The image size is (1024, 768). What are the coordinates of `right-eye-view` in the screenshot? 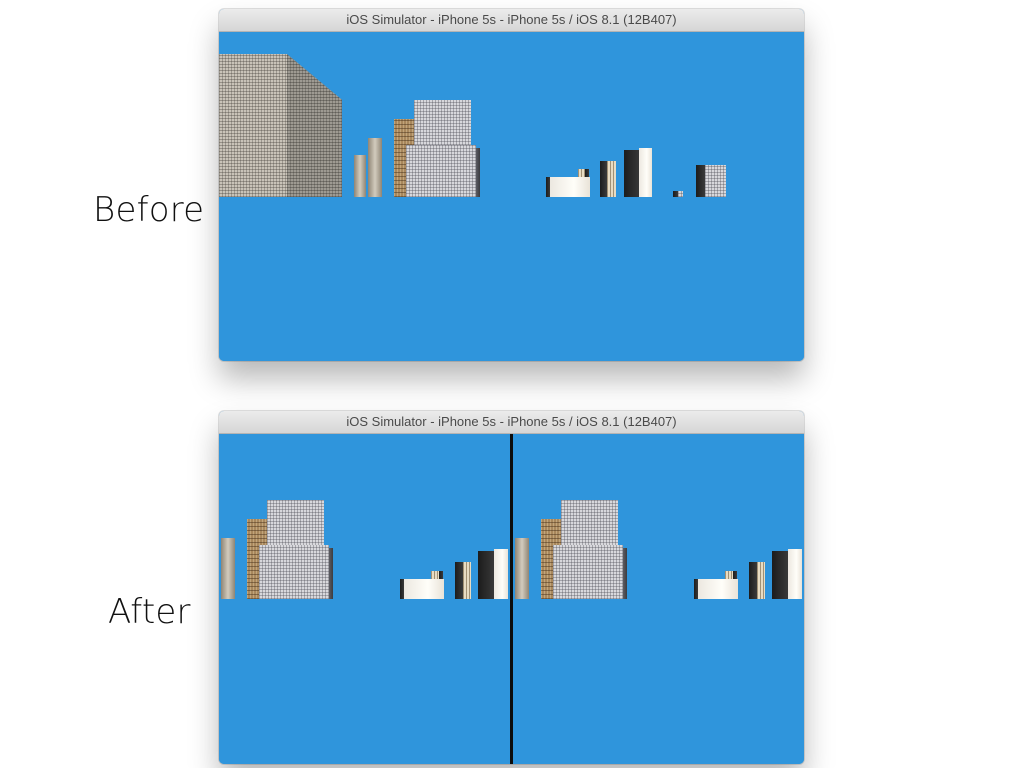 It's located at (658, 599).